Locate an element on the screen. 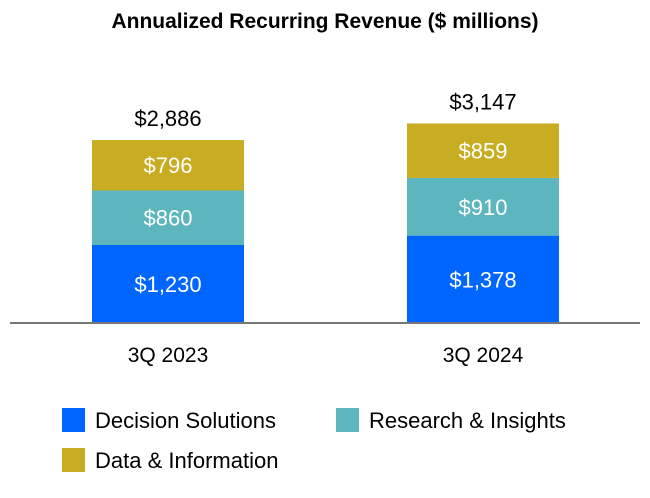  legend-label: Decision Solutions is located at coordinates (185, 420).